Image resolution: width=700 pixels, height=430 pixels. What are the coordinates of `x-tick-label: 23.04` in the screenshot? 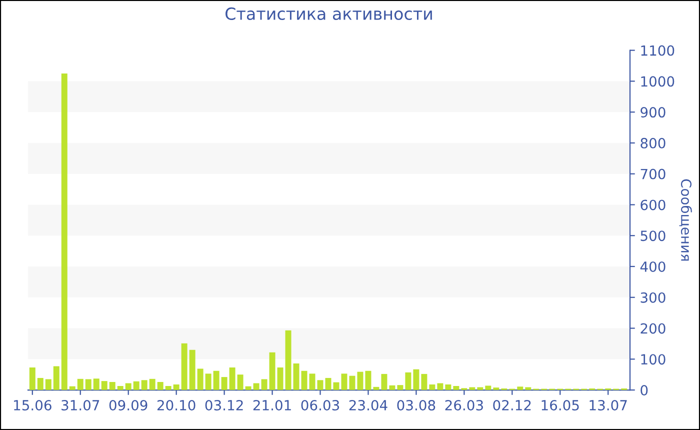 It's located at (368, 405).